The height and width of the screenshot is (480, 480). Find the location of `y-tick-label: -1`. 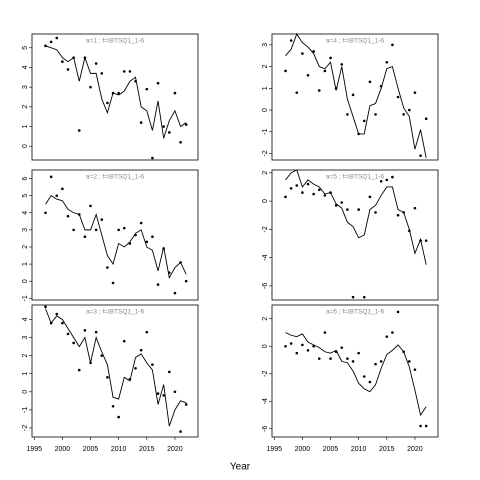

y-tick-label: -1 is located at coordinates (25, 298).